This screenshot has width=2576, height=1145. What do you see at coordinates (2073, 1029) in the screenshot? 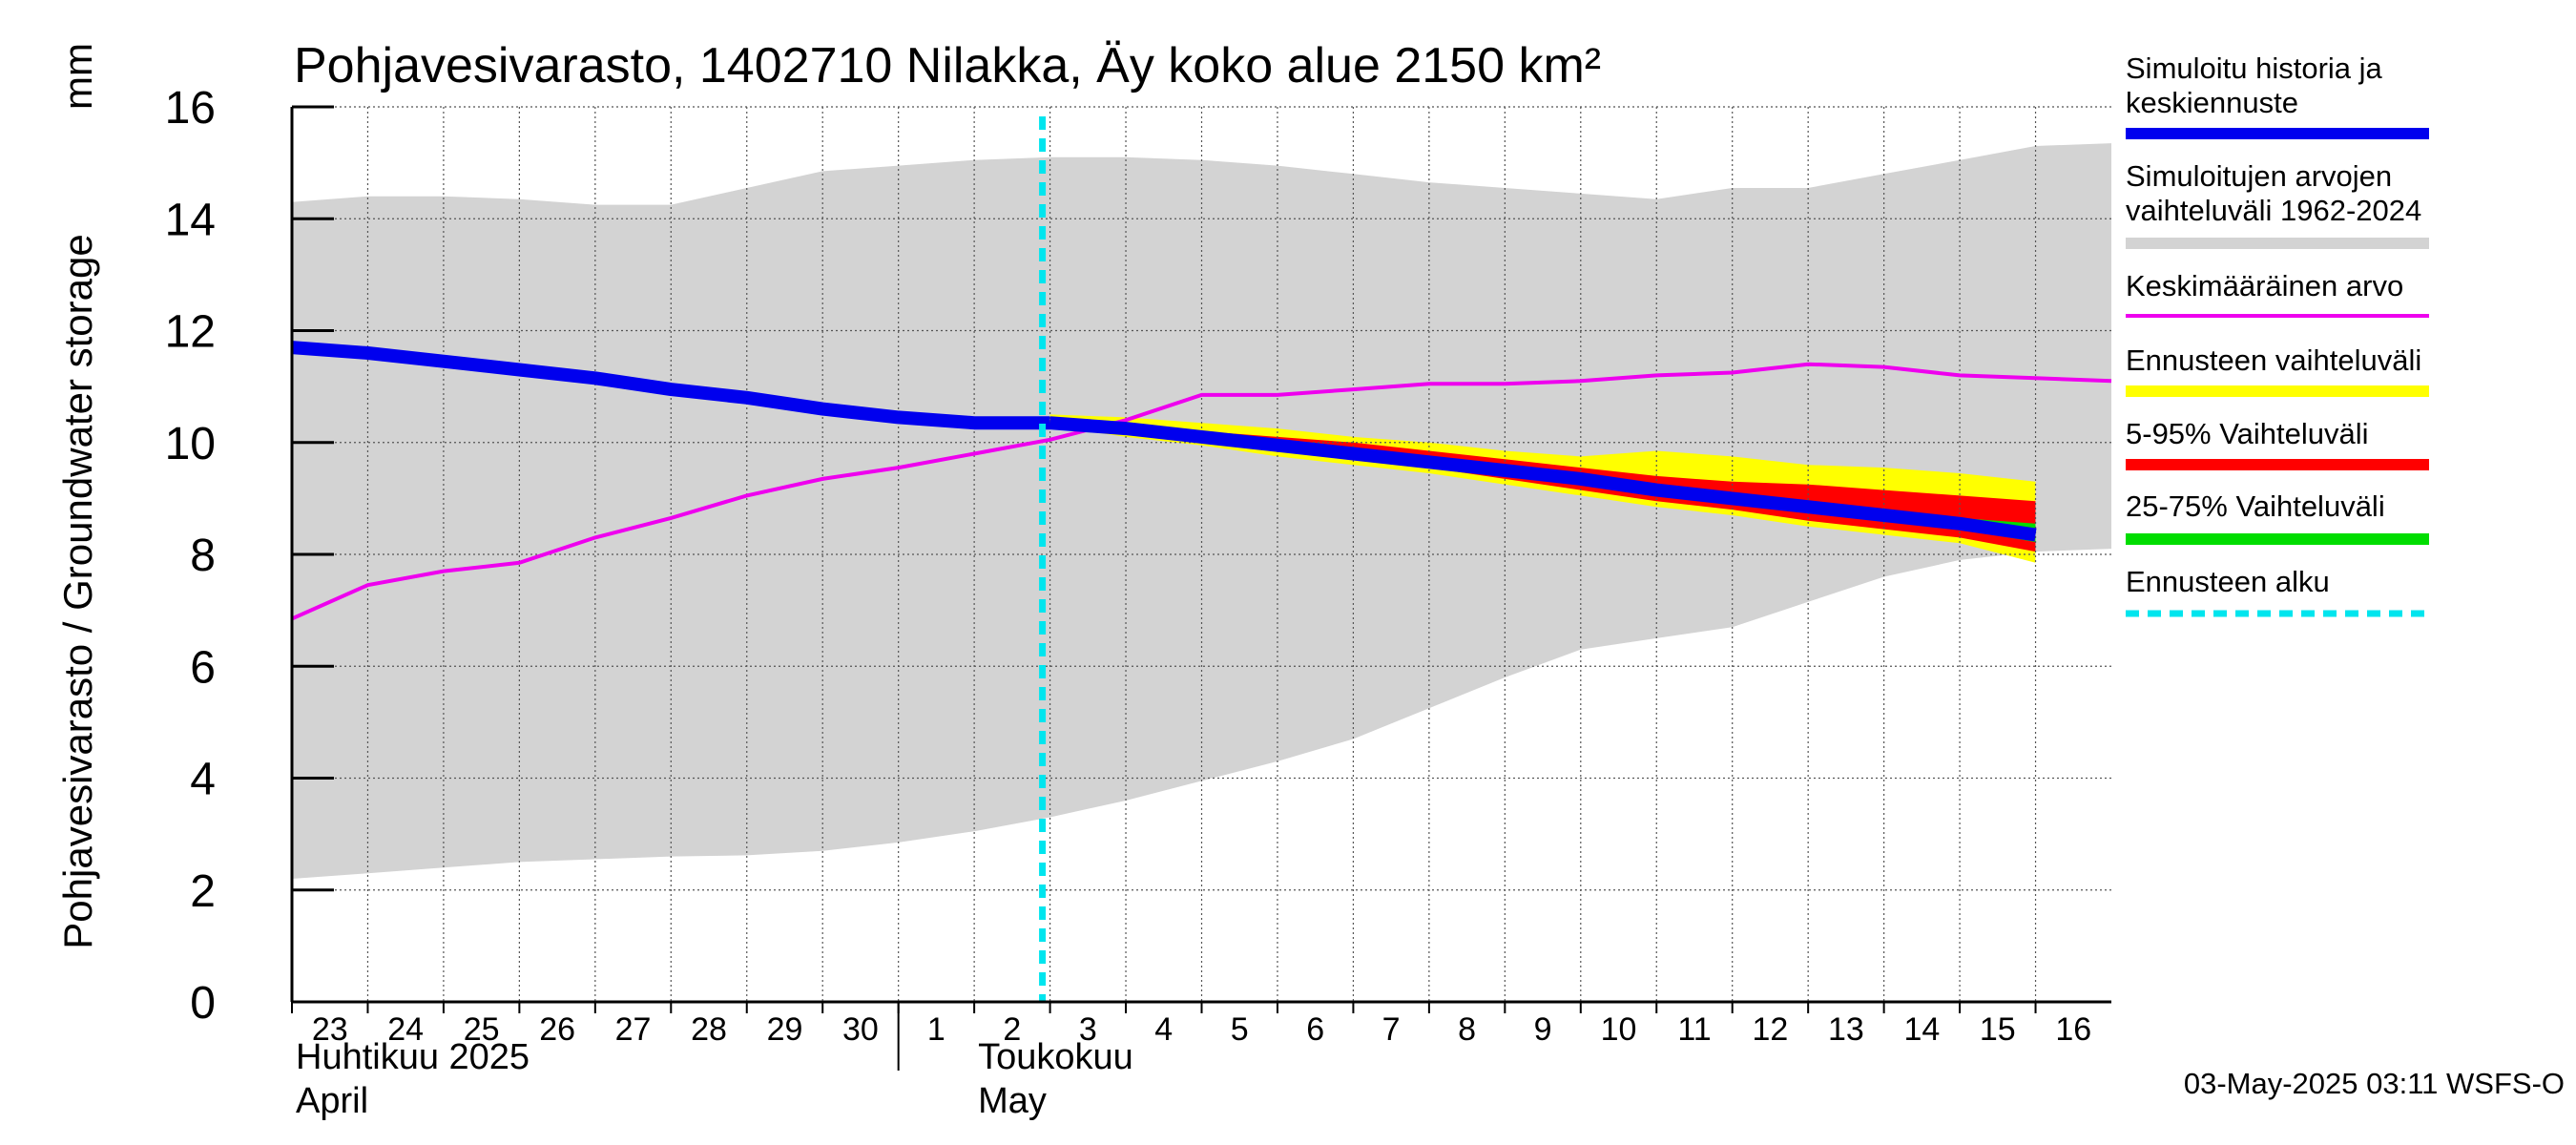
I see `x-tick-label: 16` at bounding box center [2073, 1029].